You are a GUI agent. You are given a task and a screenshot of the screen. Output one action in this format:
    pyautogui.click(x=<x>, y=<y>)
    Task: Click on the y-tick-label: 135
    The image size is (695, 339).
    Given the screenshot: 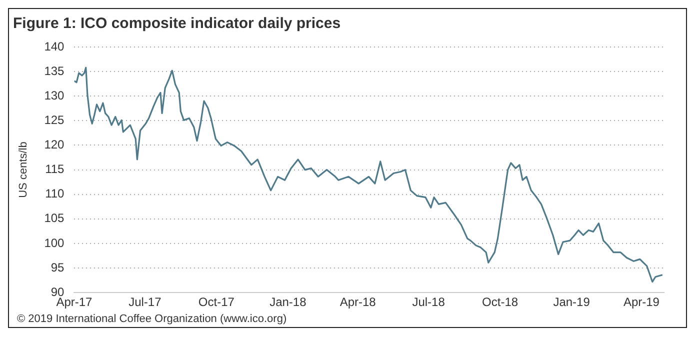 What is the action you would take?
    pyautogui.click(x=54, y=71)
    